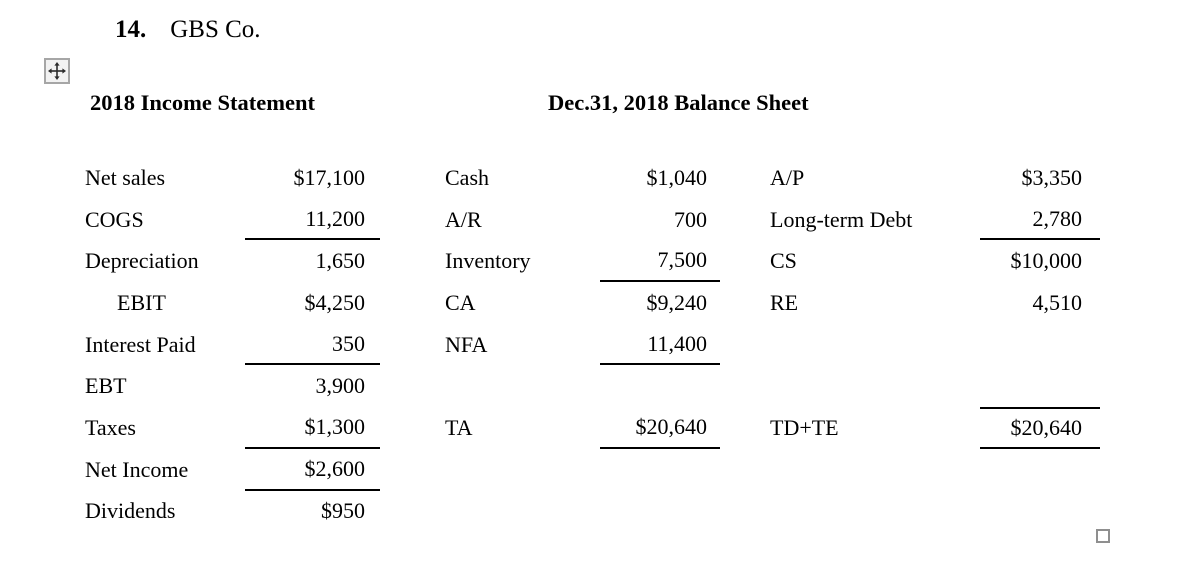  Describe the element at coordinates (787, 177) in the screenshot. I see `liab-row-label: A/P` at that location.